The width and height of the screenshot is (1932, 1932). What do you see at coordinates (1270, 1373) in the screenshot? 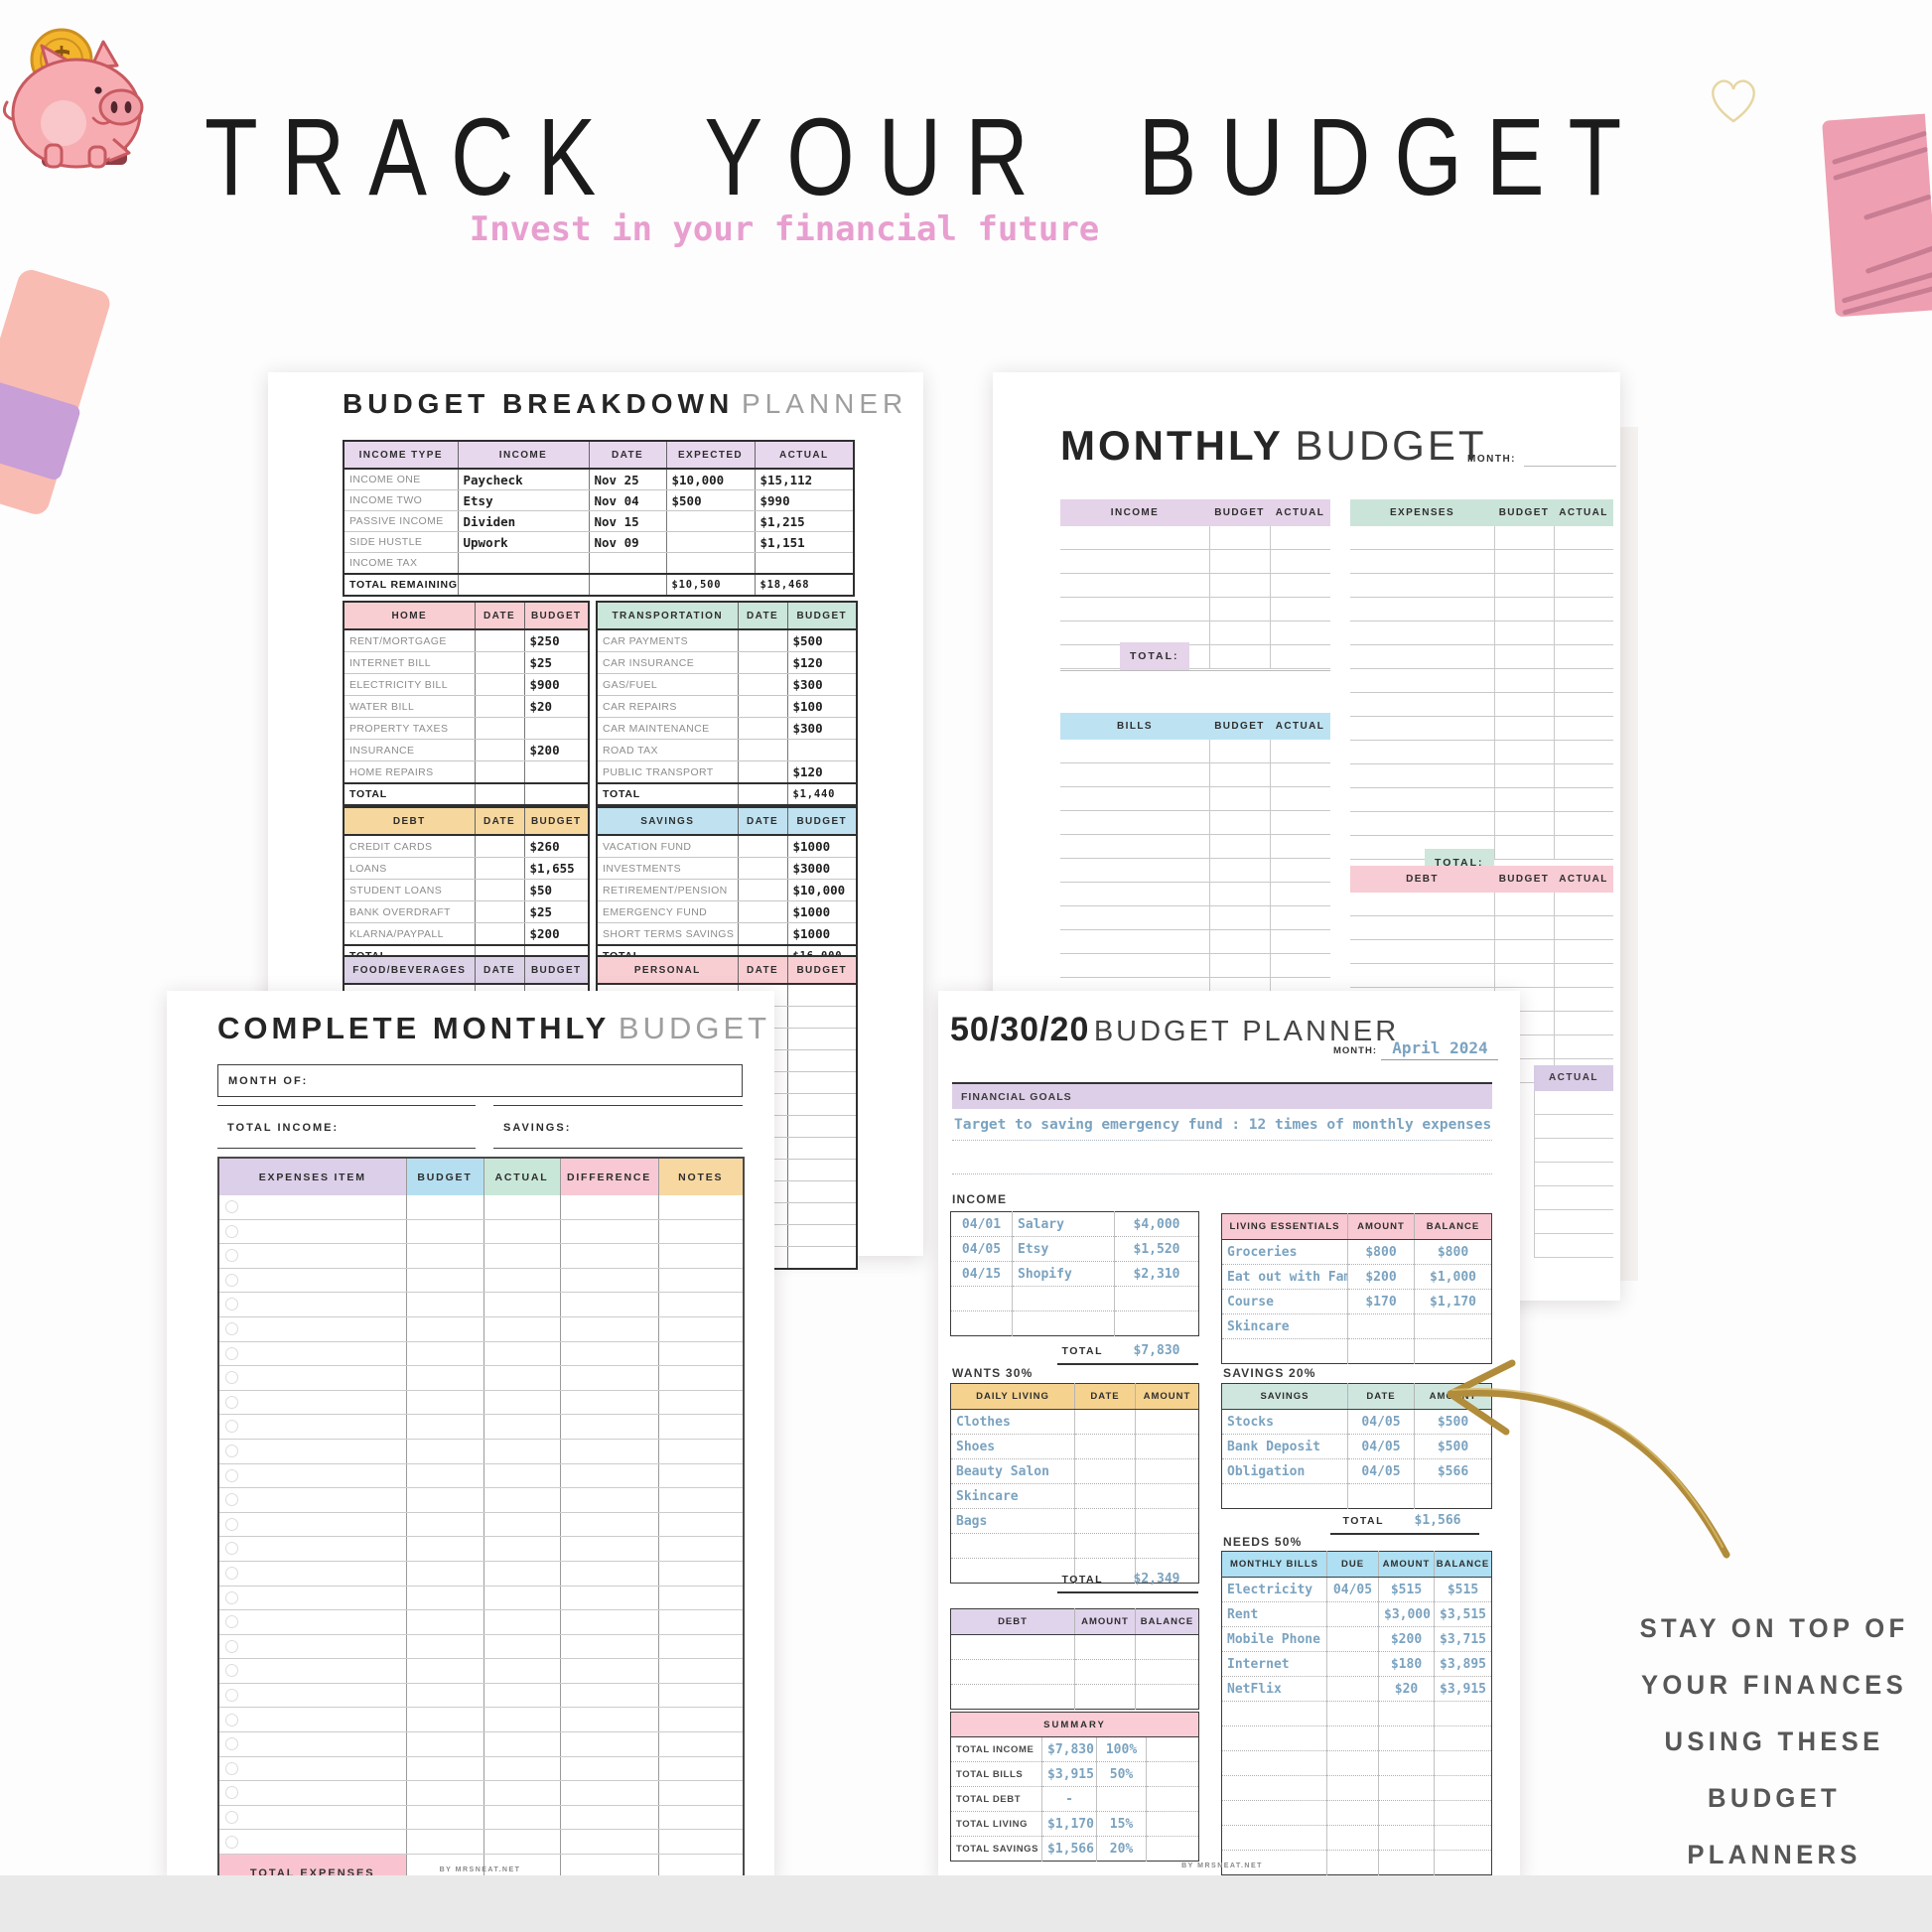
I see `savings-section-label: SAVINGS 20%` at bounding box center [1270, 1373].